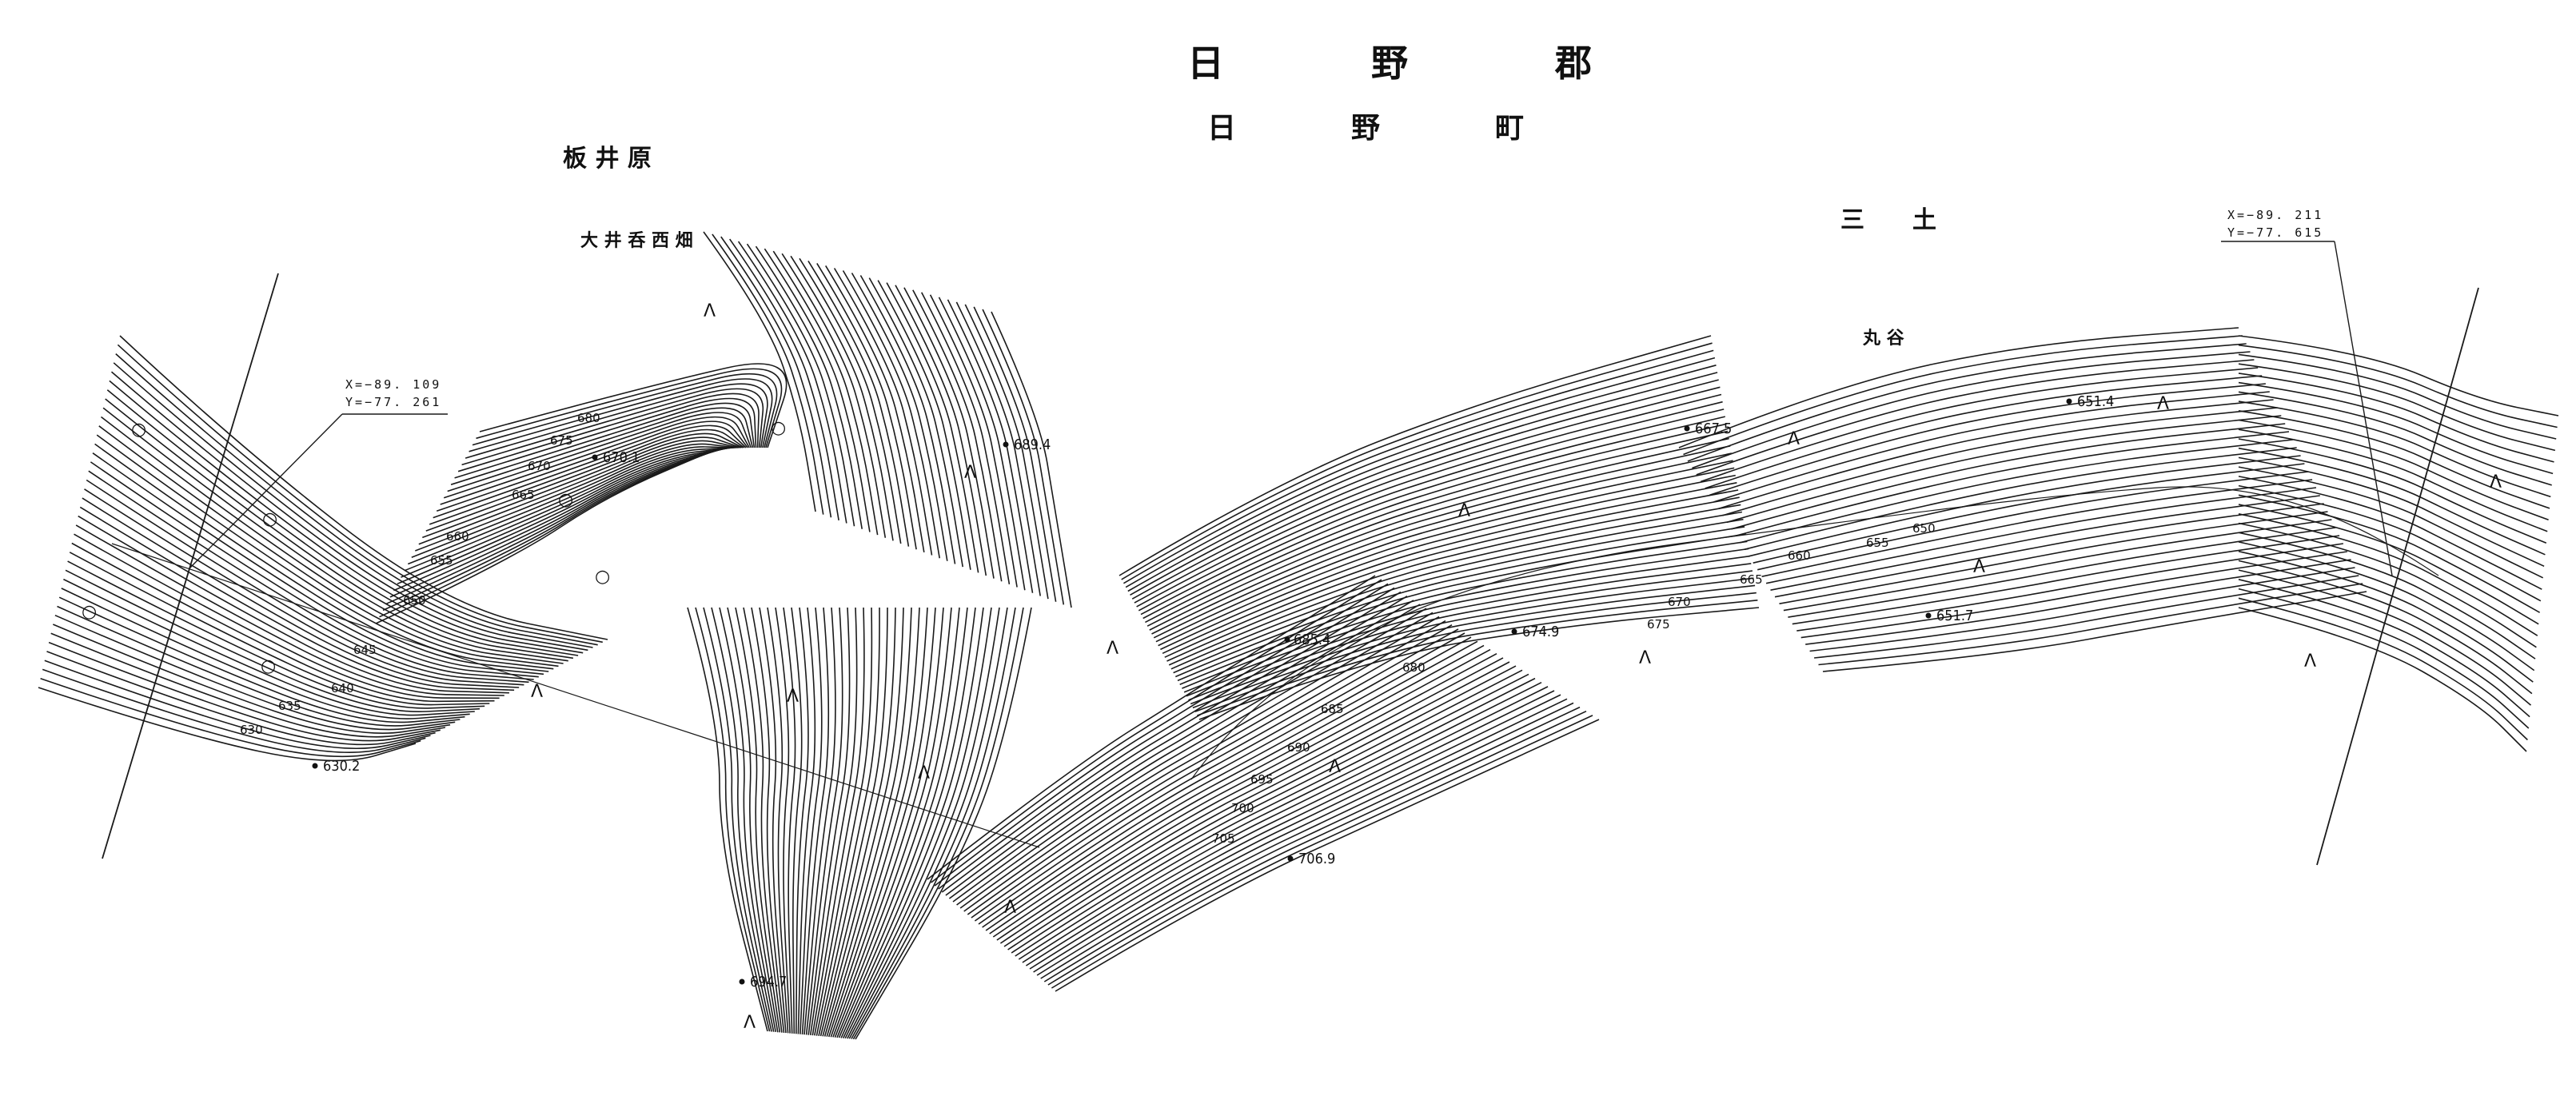  What do you see at coordinates (1389, 63) in the screenshot?
I see `district-title: 日 野 郡` at bounding box center [1389, 63].